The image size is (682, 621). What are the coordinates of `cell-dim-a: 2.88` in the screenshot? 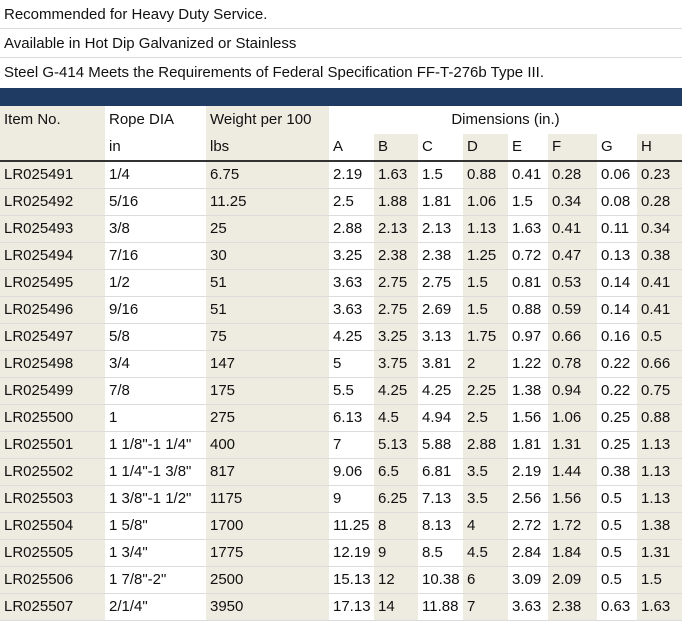 It's located at (351, 229).